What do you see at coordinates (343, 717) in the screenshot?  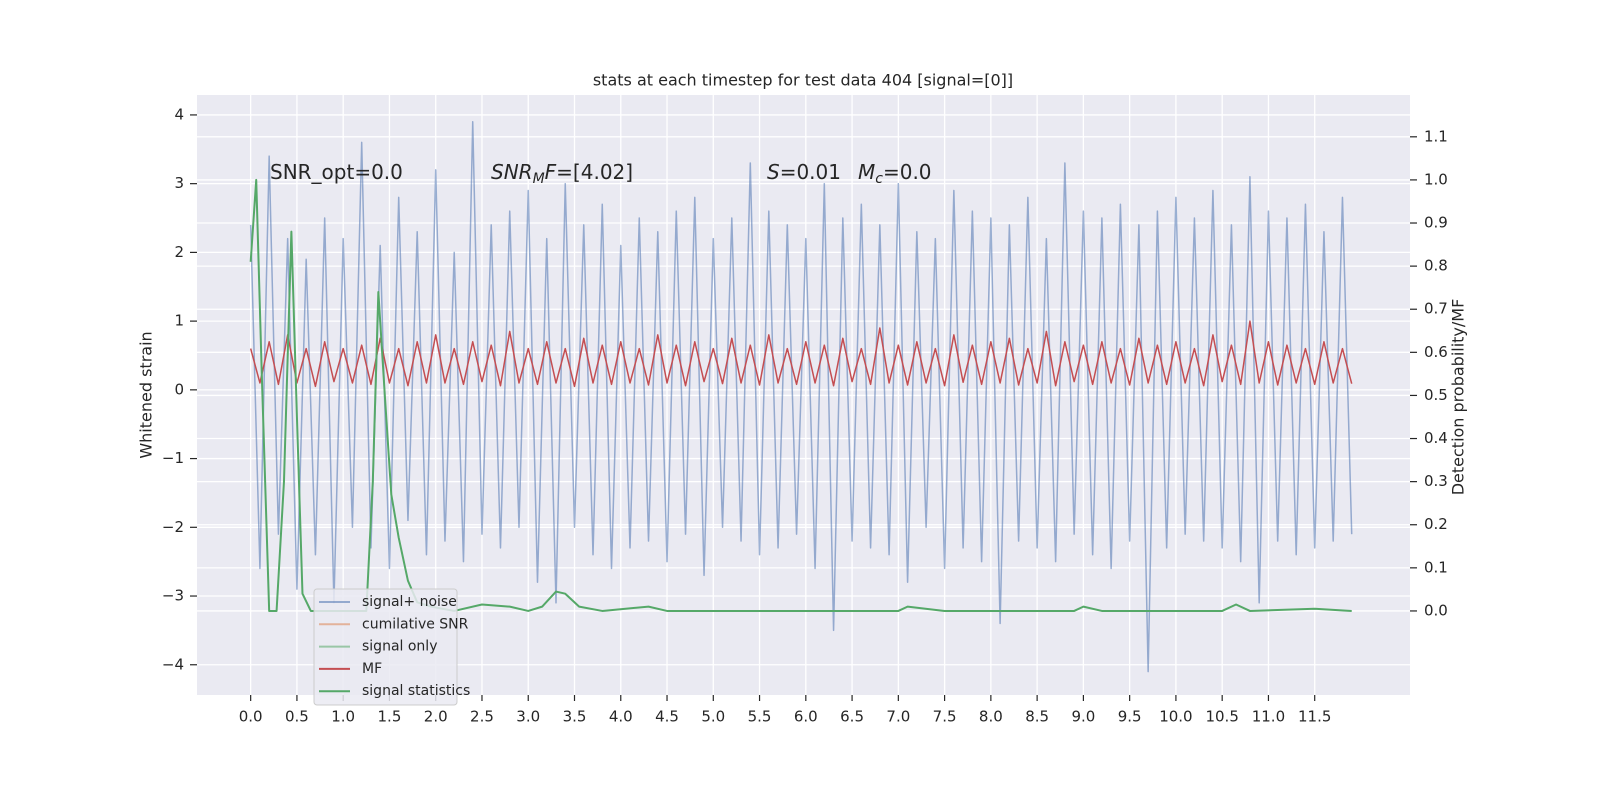 I see `x-tick-label: 1.0` at bounding box center [343, 717].